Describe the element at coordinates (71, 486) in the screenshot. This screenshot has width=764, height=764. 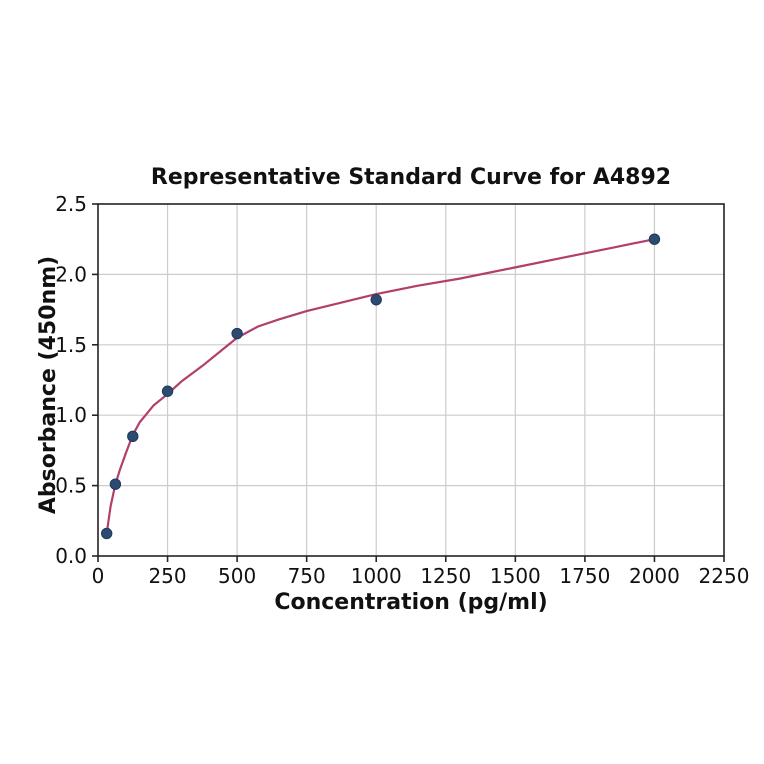
I see `y-tick-label: 0.5` at that location.